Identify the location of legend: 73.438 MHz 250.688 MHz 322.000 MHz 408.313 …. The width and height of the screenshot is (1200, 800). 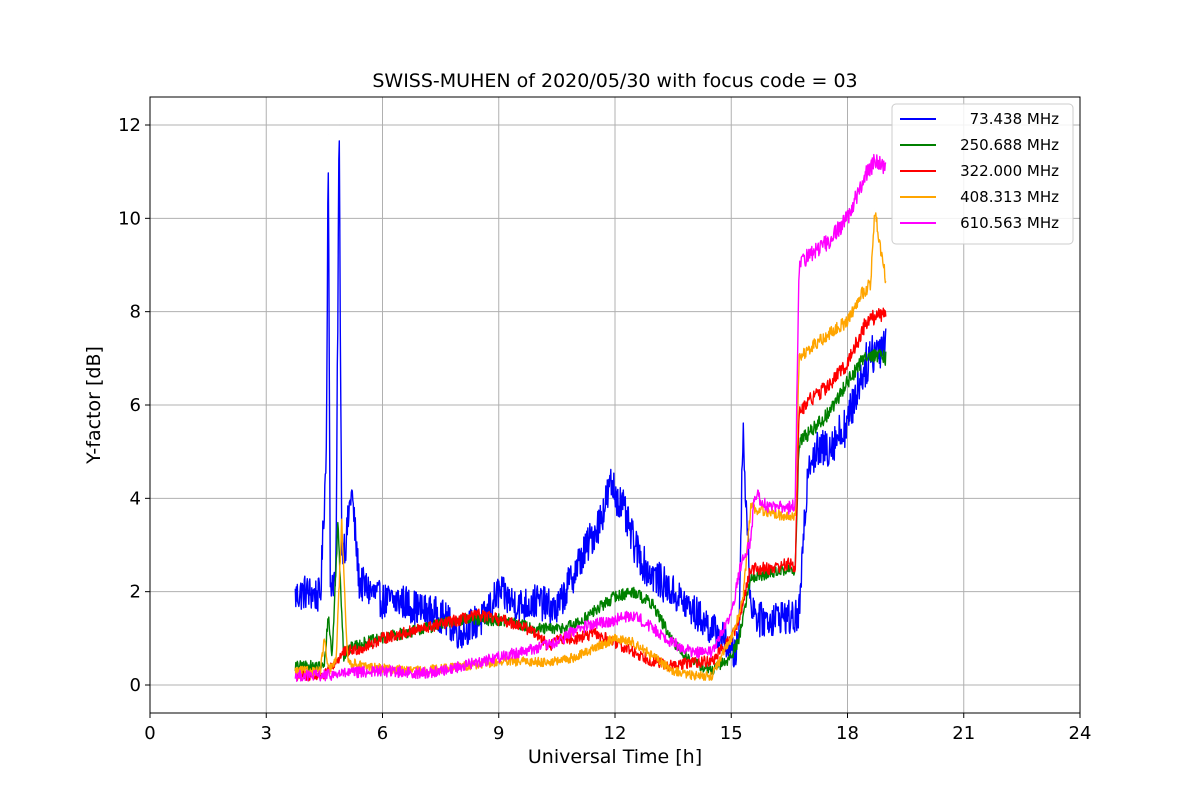
(982, 174).